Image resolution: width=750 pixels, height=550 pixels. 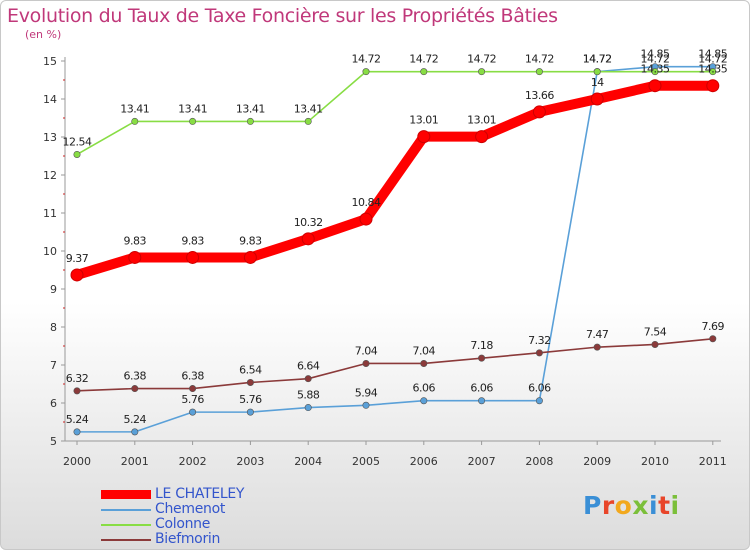 I want to click on data-label: 14.35, so click(x=655, y=69).